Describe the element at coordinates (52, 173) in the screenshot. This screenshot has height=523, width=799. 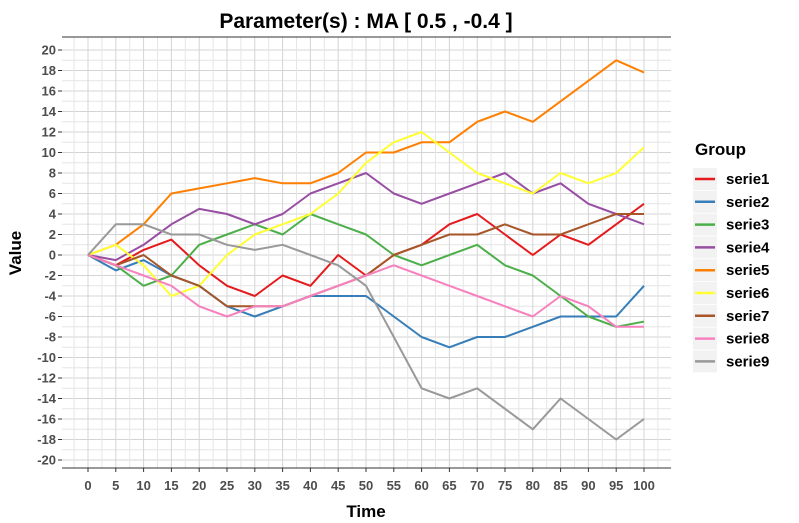
I see `y-tick-label: 8` at that location.